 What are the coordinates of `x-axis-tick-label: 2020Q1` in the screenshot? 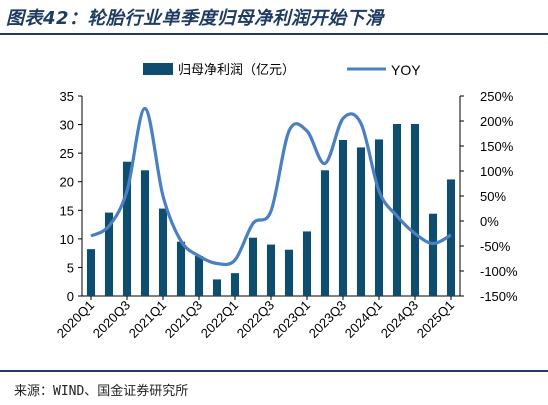 It's located at (75, 319).